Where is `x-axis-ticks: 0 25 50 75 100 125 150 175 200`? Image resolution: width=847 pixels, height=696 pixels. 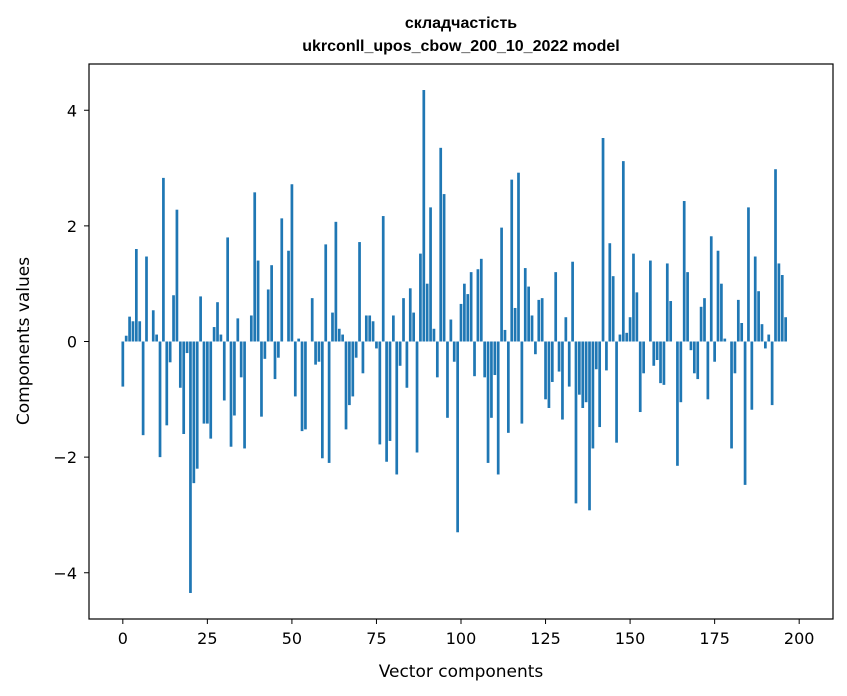 x-axis-ticks: 0 25 50 75 100 125 150 175 200 is located at coordinates (466, 633).